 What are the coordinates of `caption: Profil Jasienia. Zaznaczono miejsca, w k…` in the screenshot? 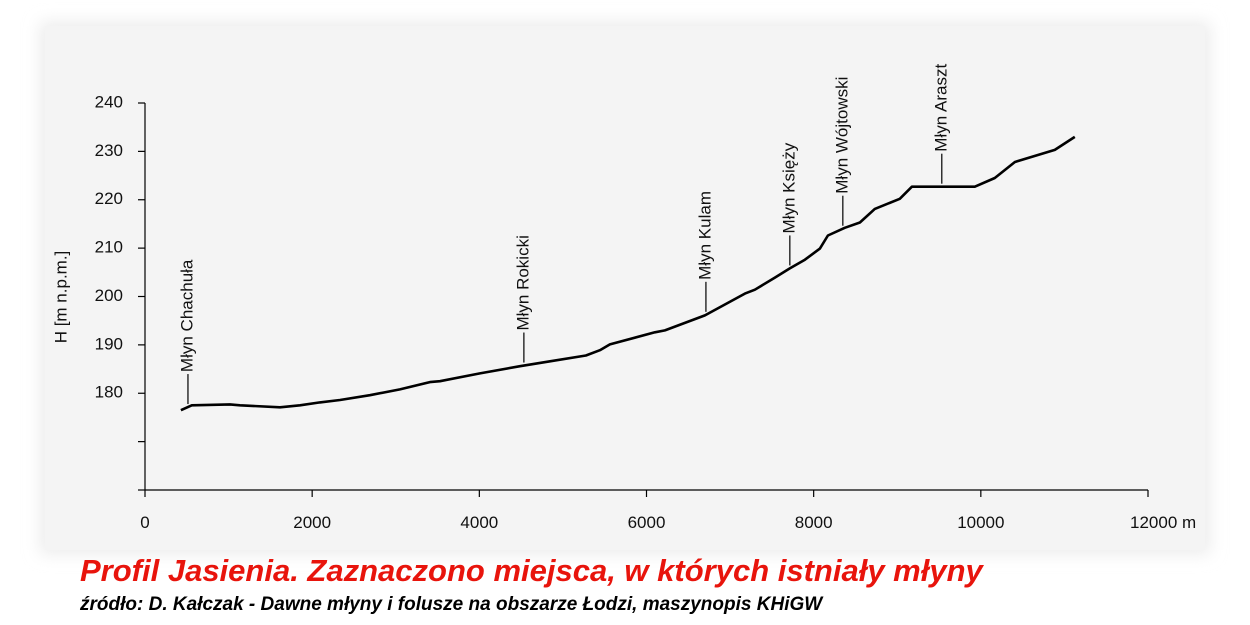 It's located at (532, 570).